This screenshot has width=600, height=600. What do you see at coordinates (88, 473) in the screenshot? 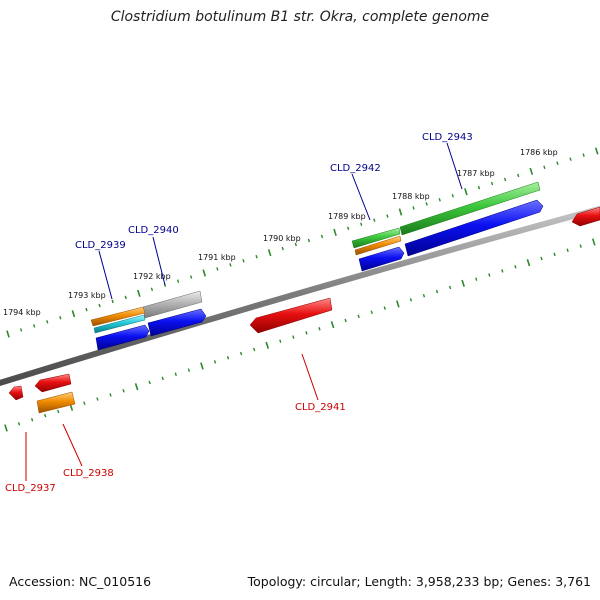
I see `gene-label-cld-2938: CLD_2938` at bounding box center [88, 473].